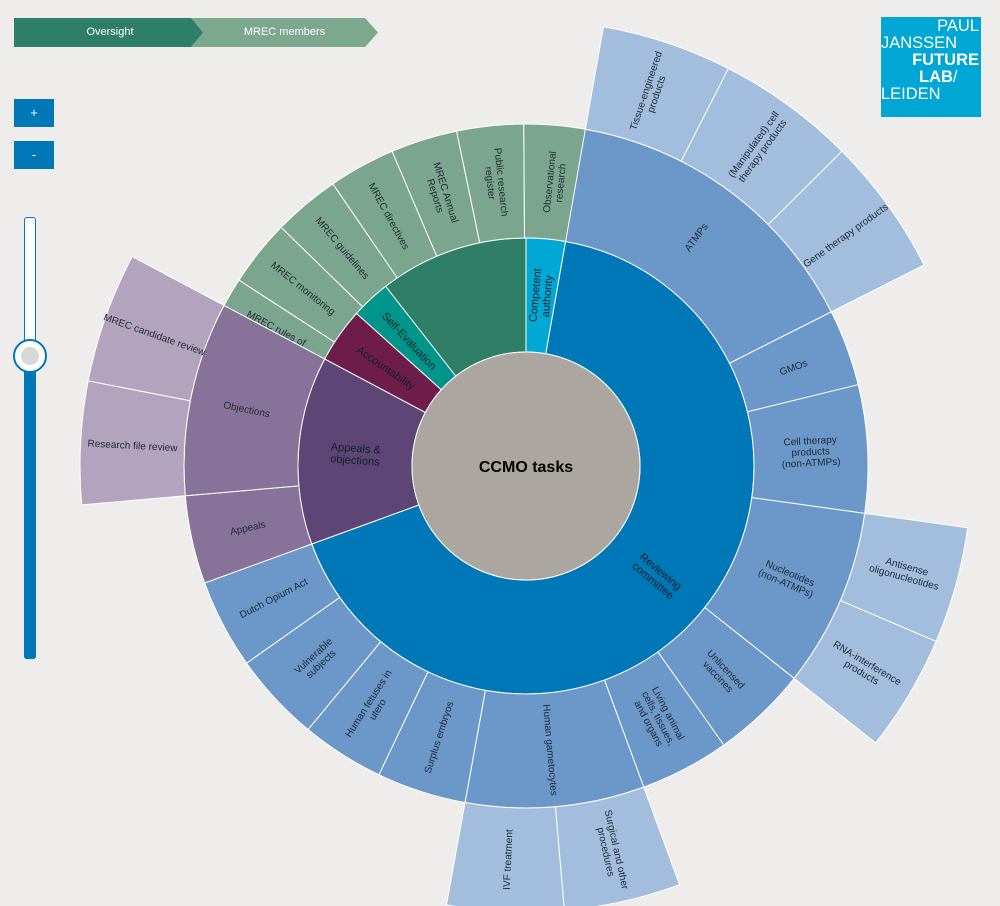 The width and height of the screenshot is (1000, 906). I want to click on logo: PAUL JANSSEN FUTURE LAB/ LEIDEN, so click(931, 67).